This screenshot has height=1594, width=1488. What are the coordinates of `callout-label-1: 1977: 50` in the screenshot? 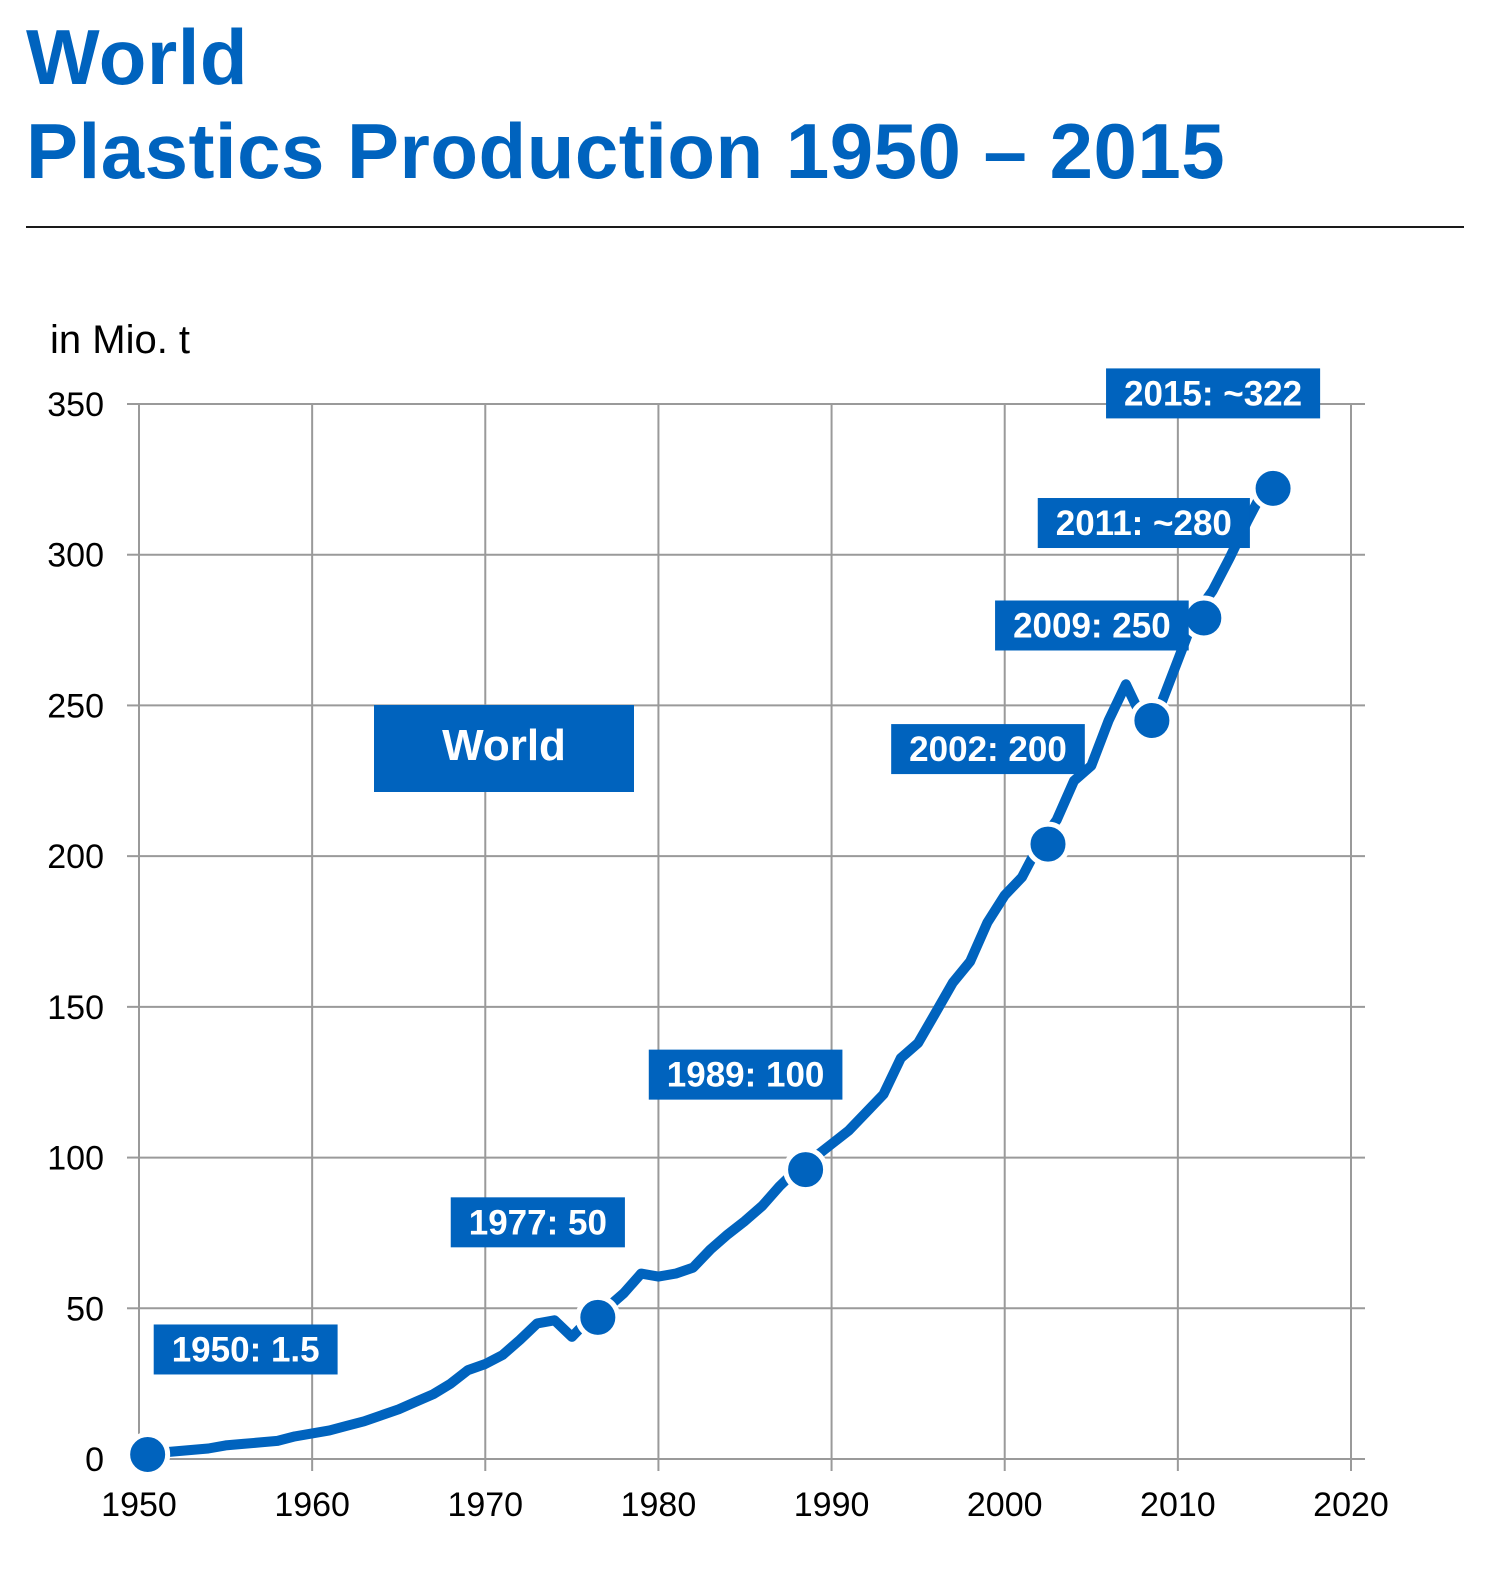 It's located at (538, 1222).